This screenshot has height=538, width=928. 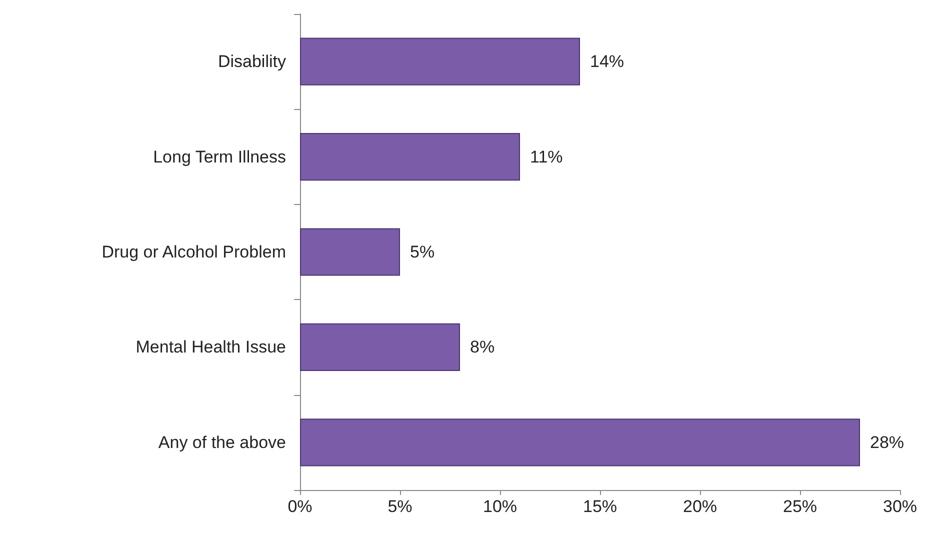 What do you see at coordinates (607, 62) in the screenshot?
I see `data-label: 14%` at bounding box center [607, 62].